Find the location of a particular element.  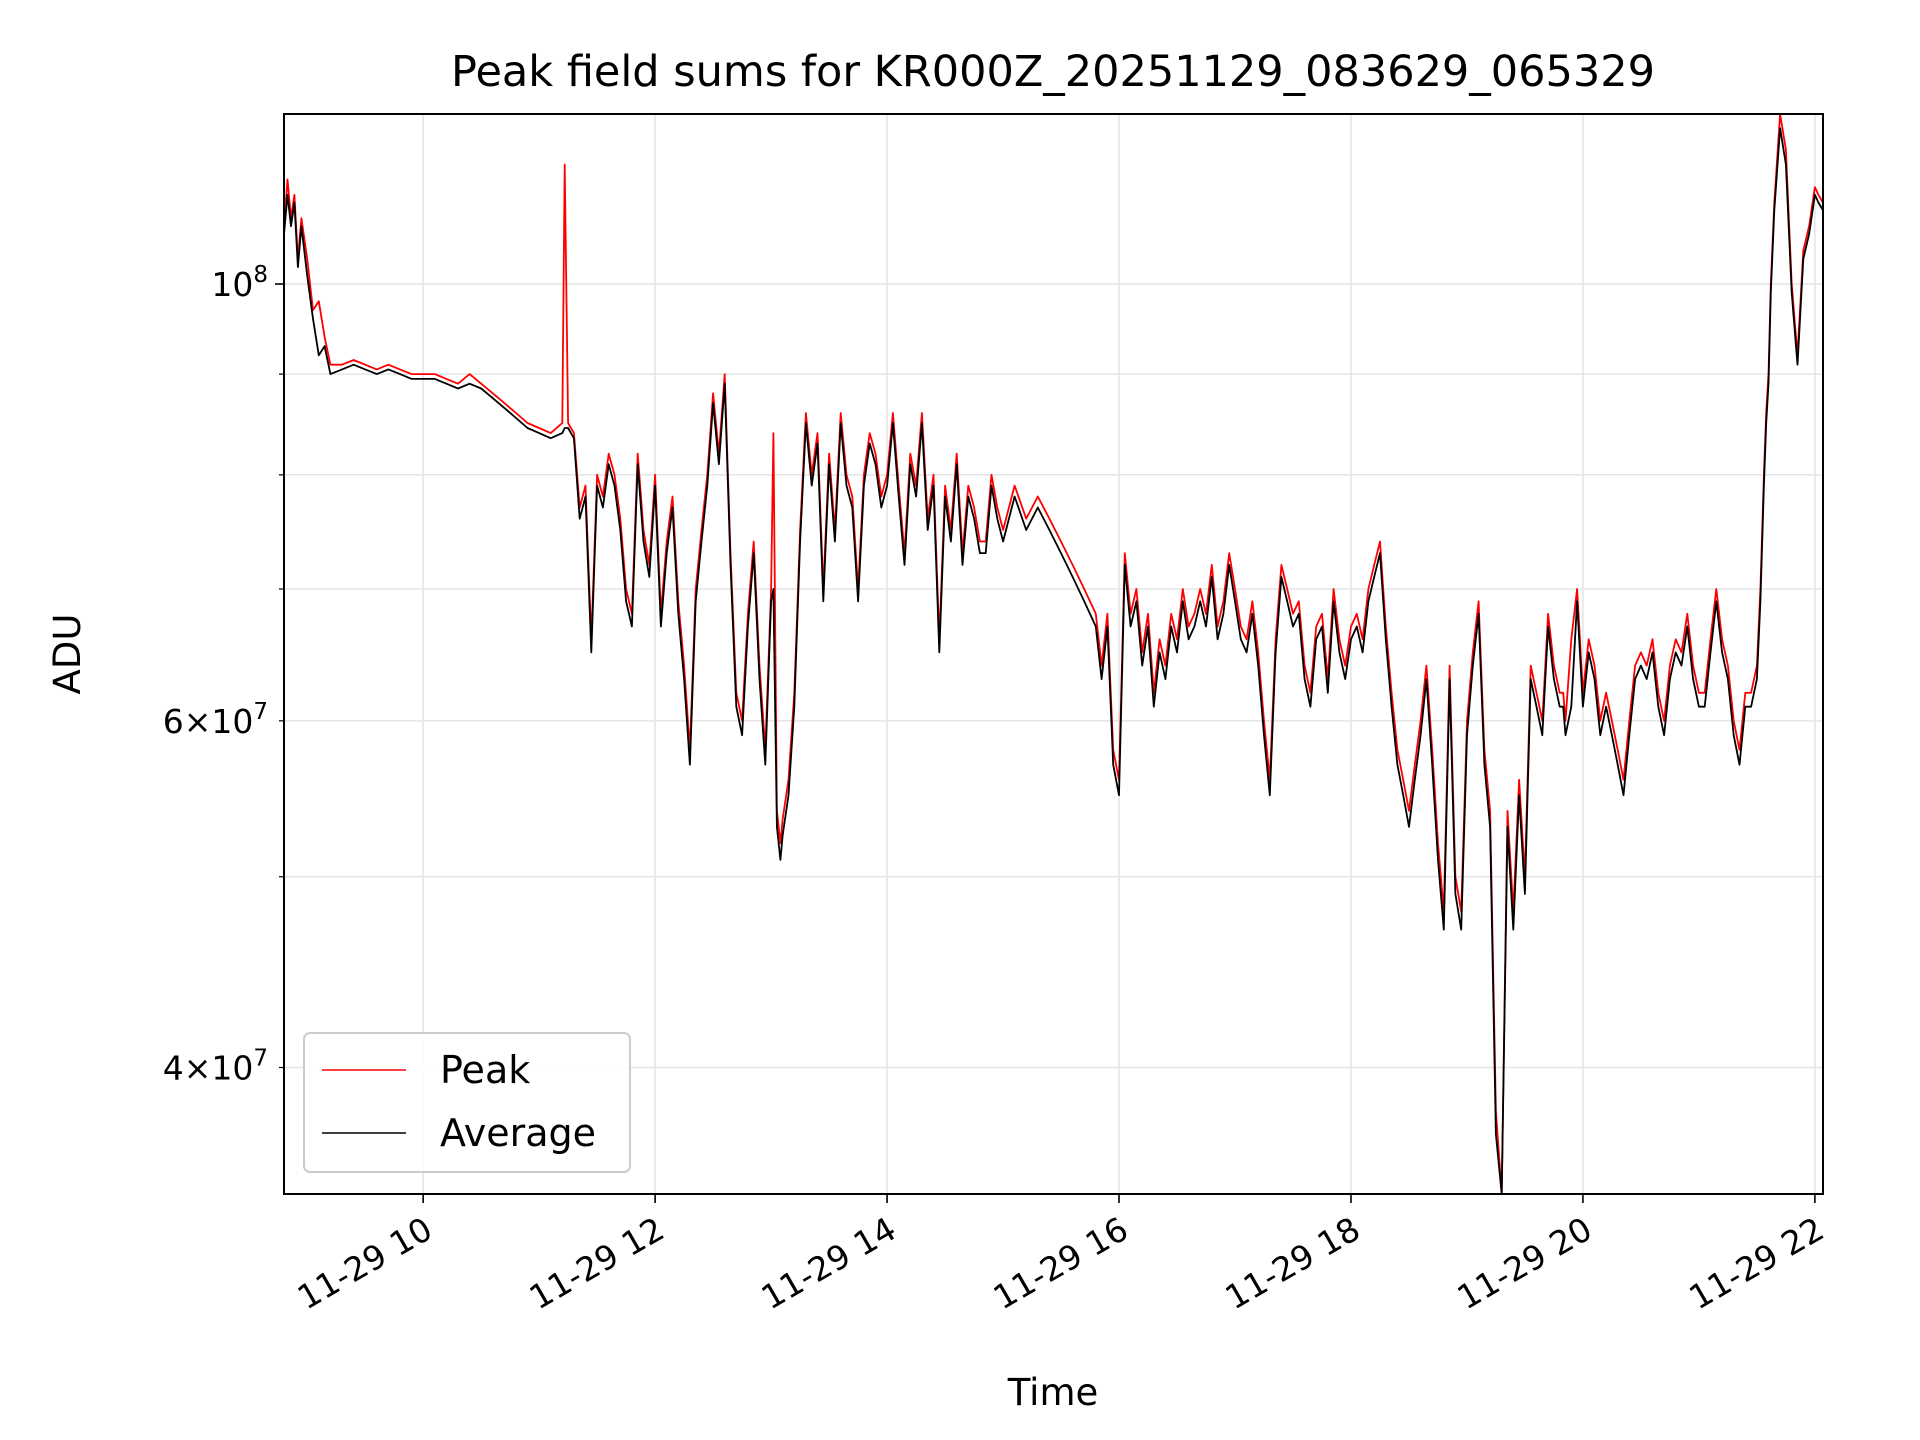

x-tick-label: 11-29 16 is located at coordinates (1061, 1263).